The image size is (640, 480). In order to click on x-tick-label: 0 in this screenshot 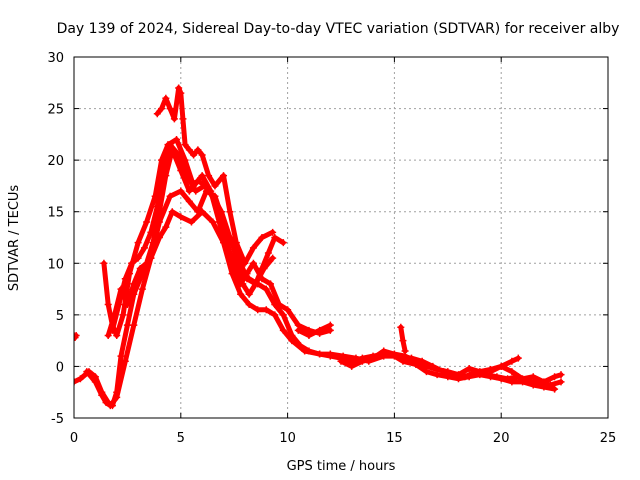, I will do `click(74, 438)`.